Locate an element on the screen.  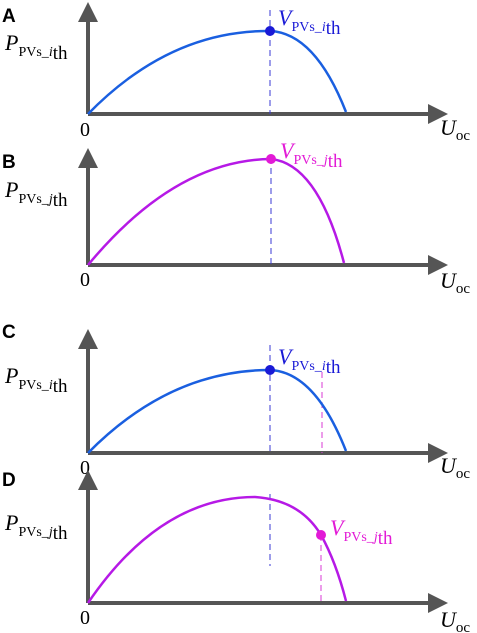
panel-letter: D is located at coordinates (9, 480).